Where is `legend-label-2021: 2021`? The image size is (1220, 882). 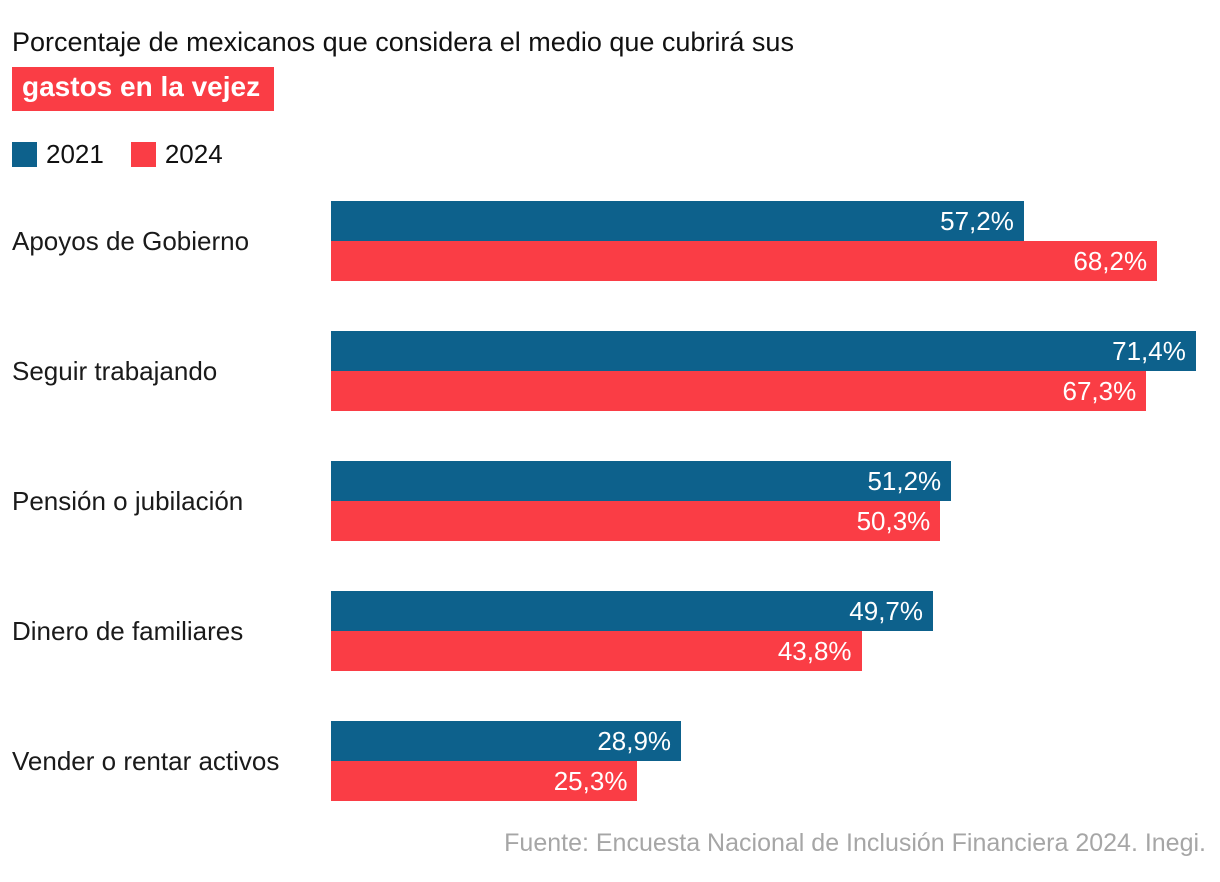 legend-label-2021: 2021 is located at coordinates (75, 154).